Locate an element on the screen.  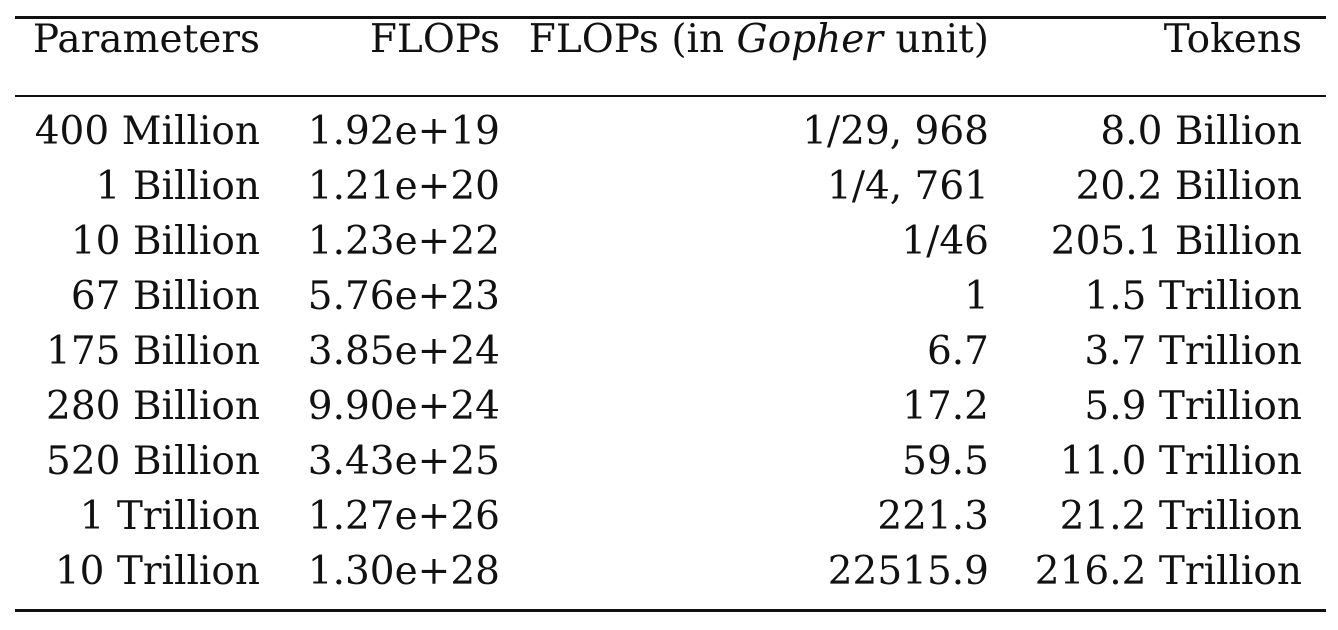
cell-parameters: 520 Billion is located at coordinates (153, 461).